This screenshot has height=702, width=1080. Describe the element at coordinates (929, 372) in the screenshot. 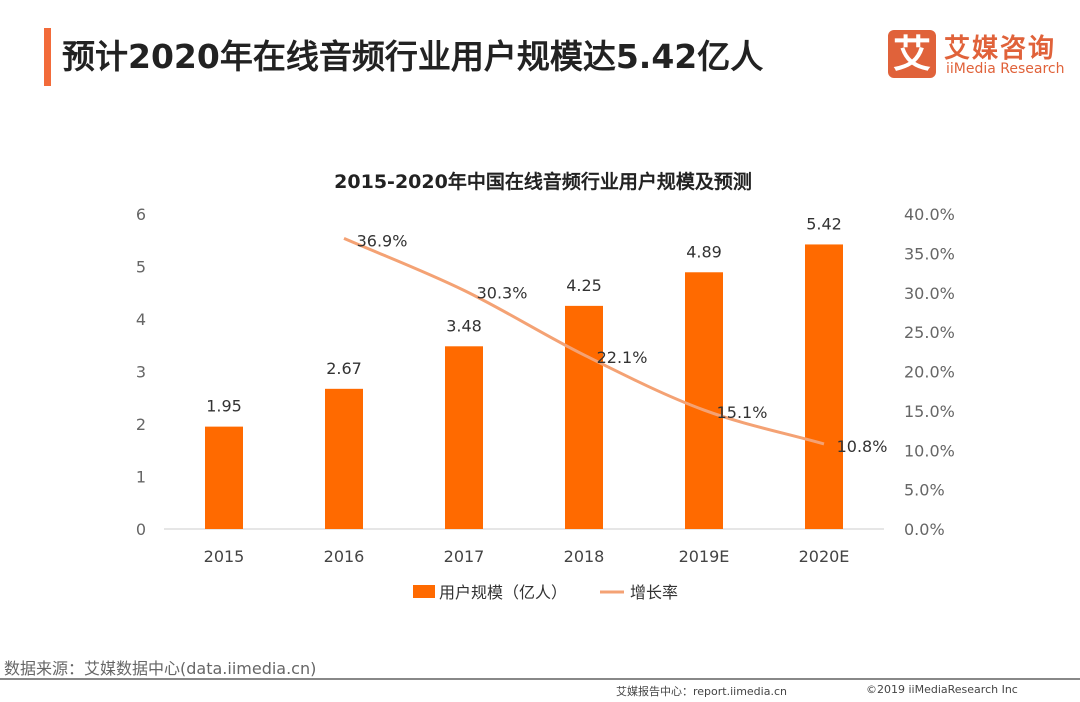

I see `right-tick-label: 20.0%` at that location.